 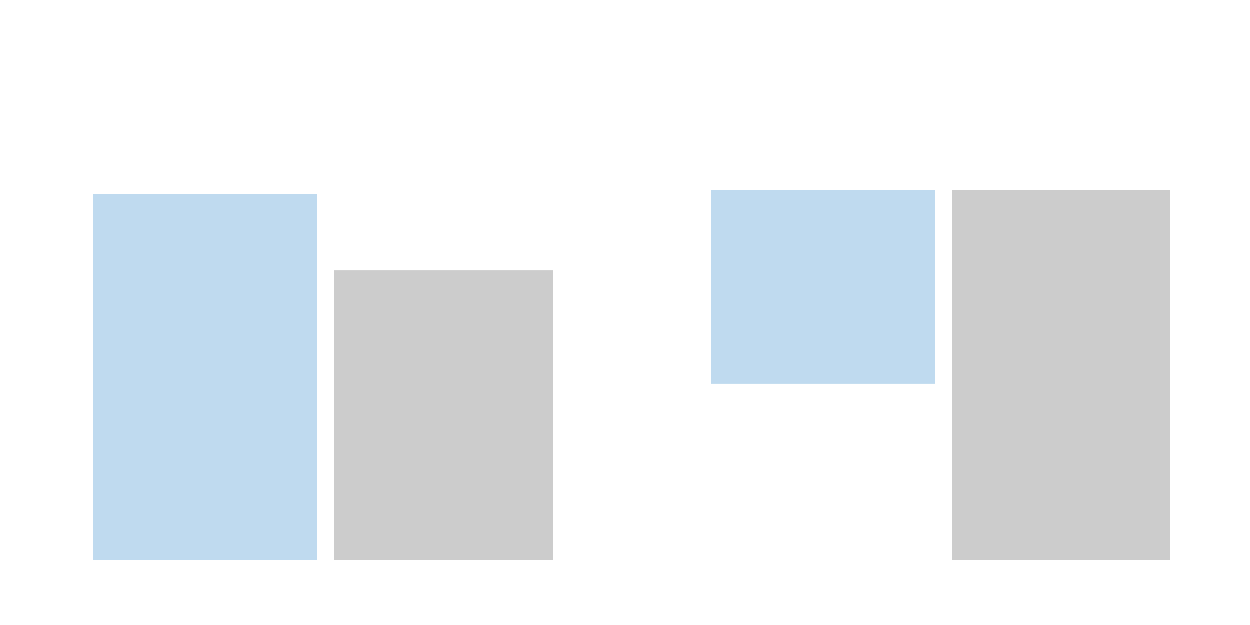 I want to click on bar-panel2-series1, so click(x=823, y=287).